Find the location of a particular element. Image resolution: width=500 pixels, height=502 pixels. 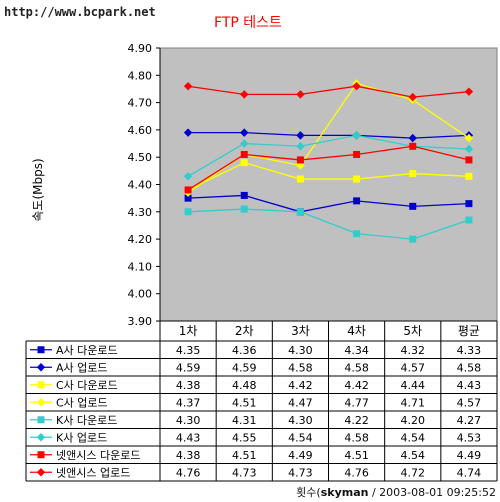

x-category-label: 5차 is located at coordinates (412, 331).